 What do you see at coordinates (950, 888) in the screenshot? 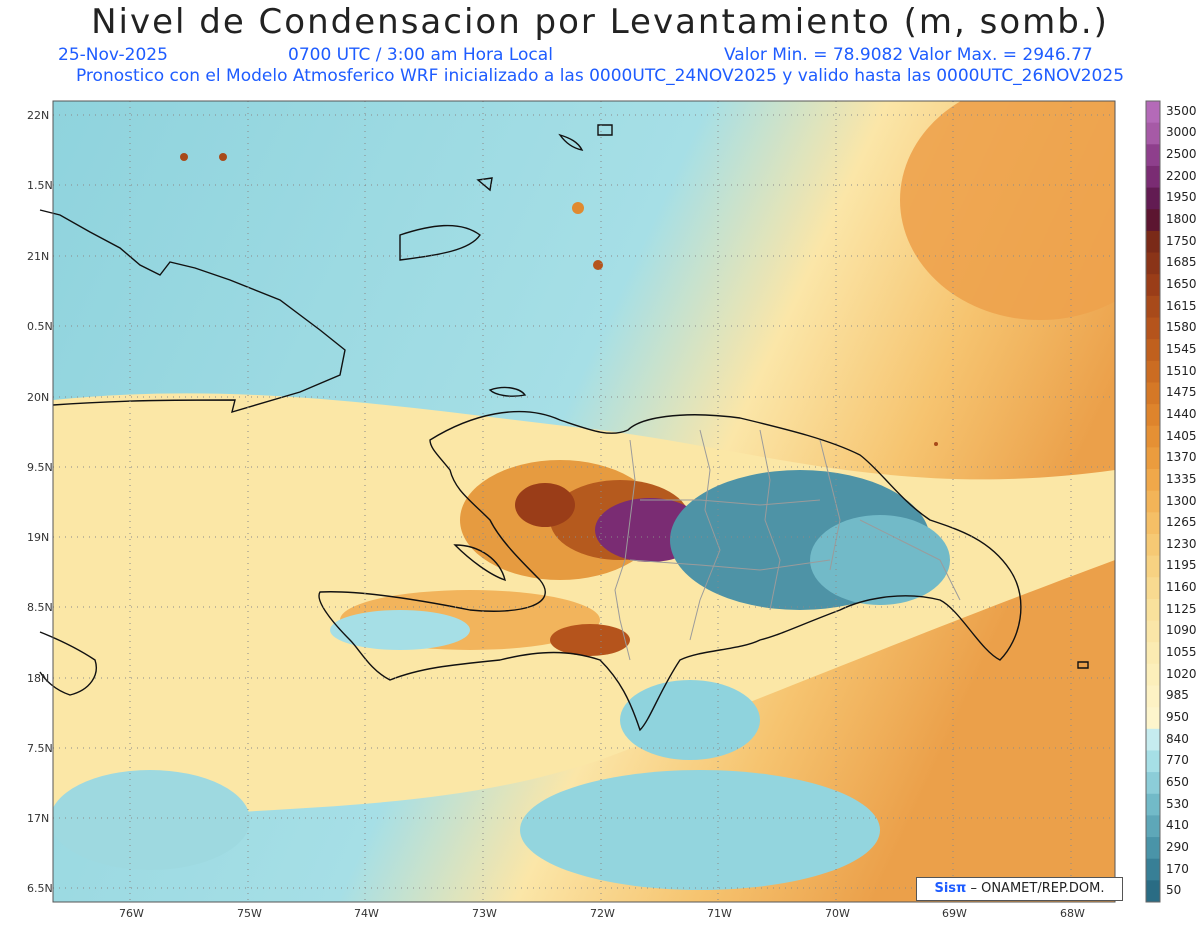
I see `credit-brand: Sisπ` at bounding box center [950, 888].